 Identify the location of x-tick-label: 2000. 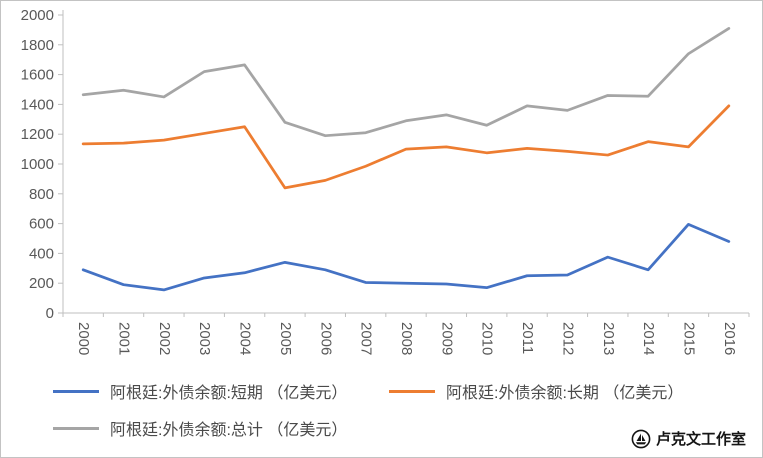
(83, 338).